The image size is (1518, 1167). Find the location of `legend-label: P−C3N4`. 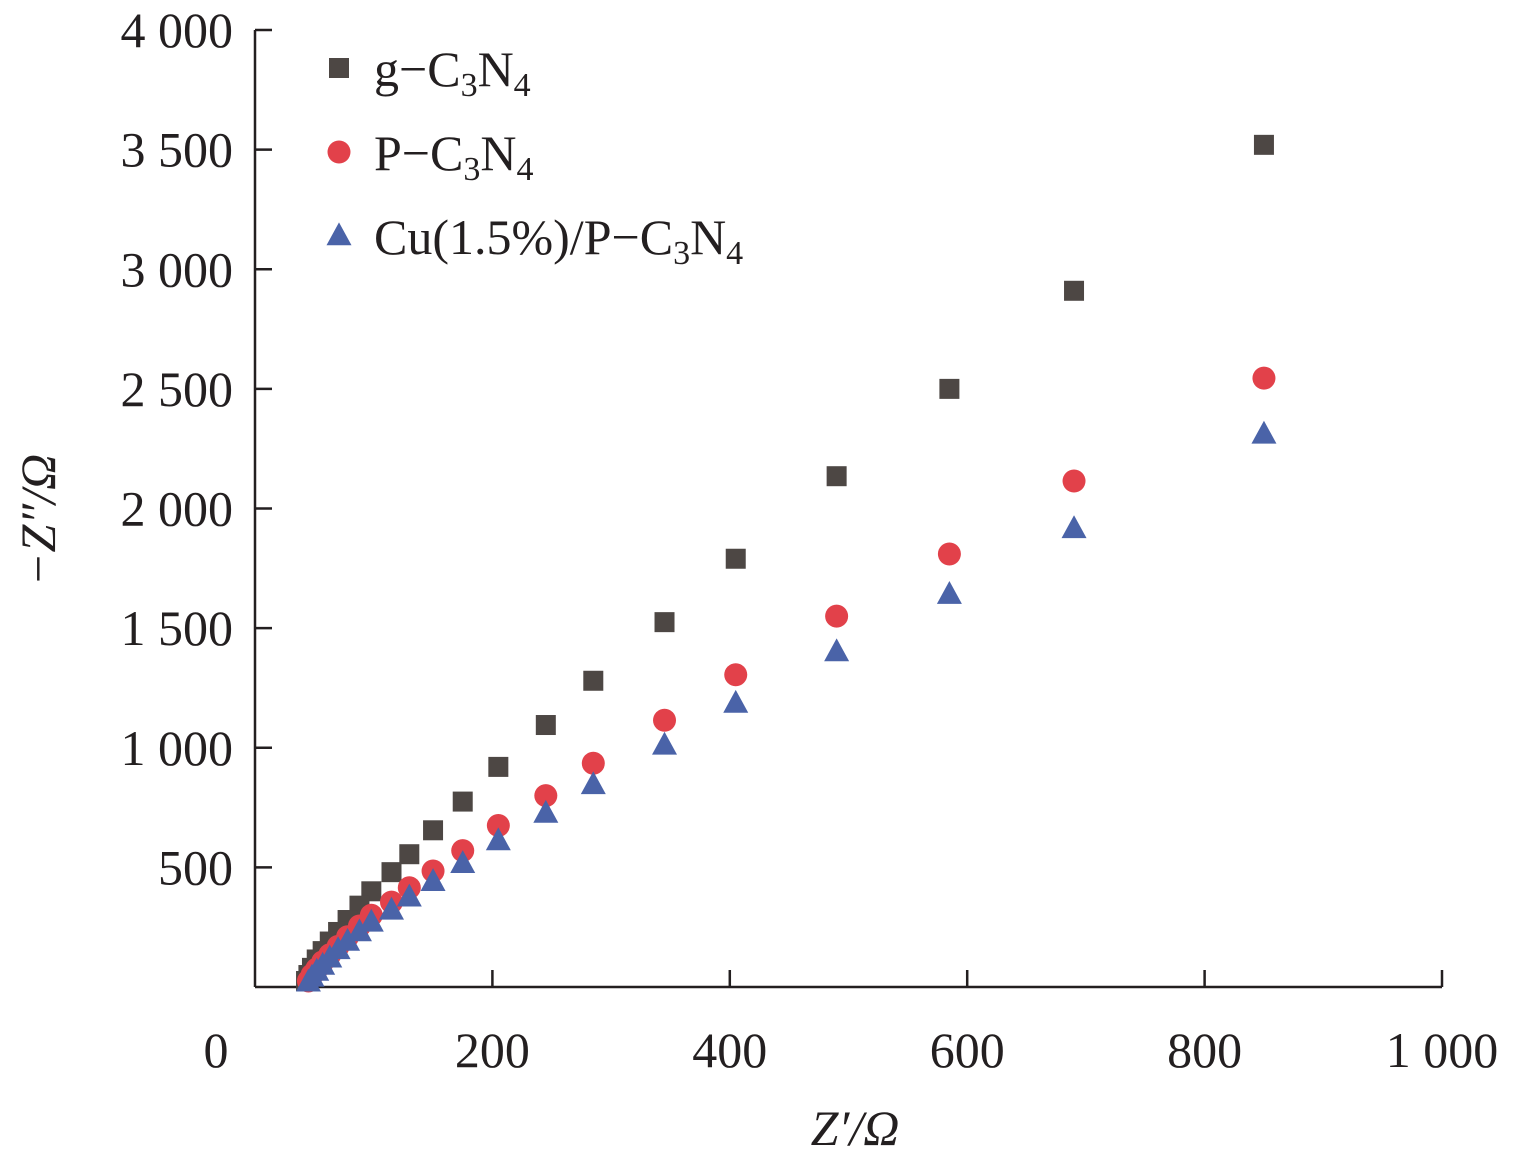

legend-label: P−C3N4 is located at coordinates (453, 156).